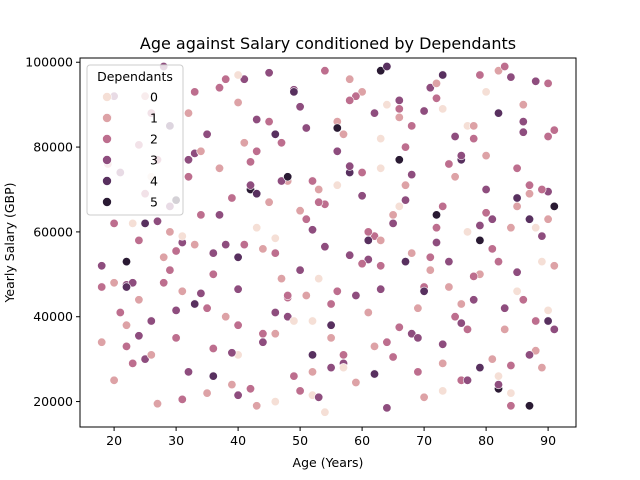 The height and width of the screenshot is (480, 640). Describe the element at coordinates (548, 440) in the screenshot. I see `x-tick-label: 90` at that location.